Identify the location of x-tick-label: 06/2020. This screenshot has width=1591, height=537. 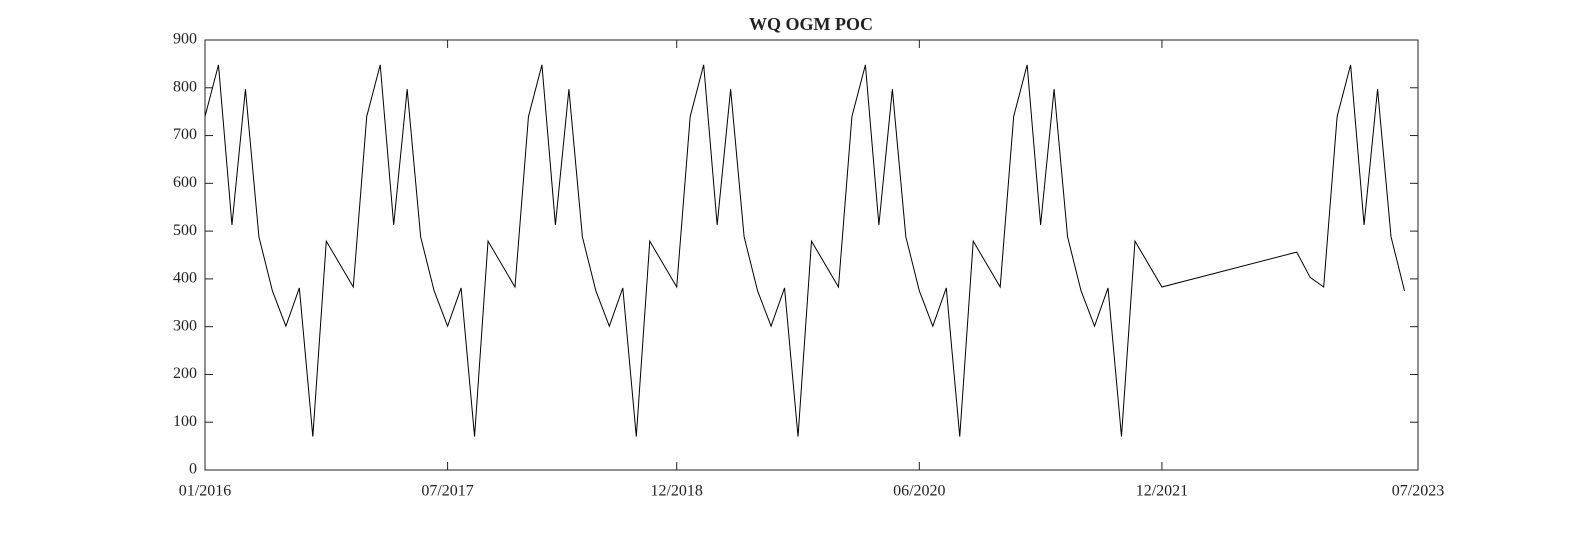
(919, 491).